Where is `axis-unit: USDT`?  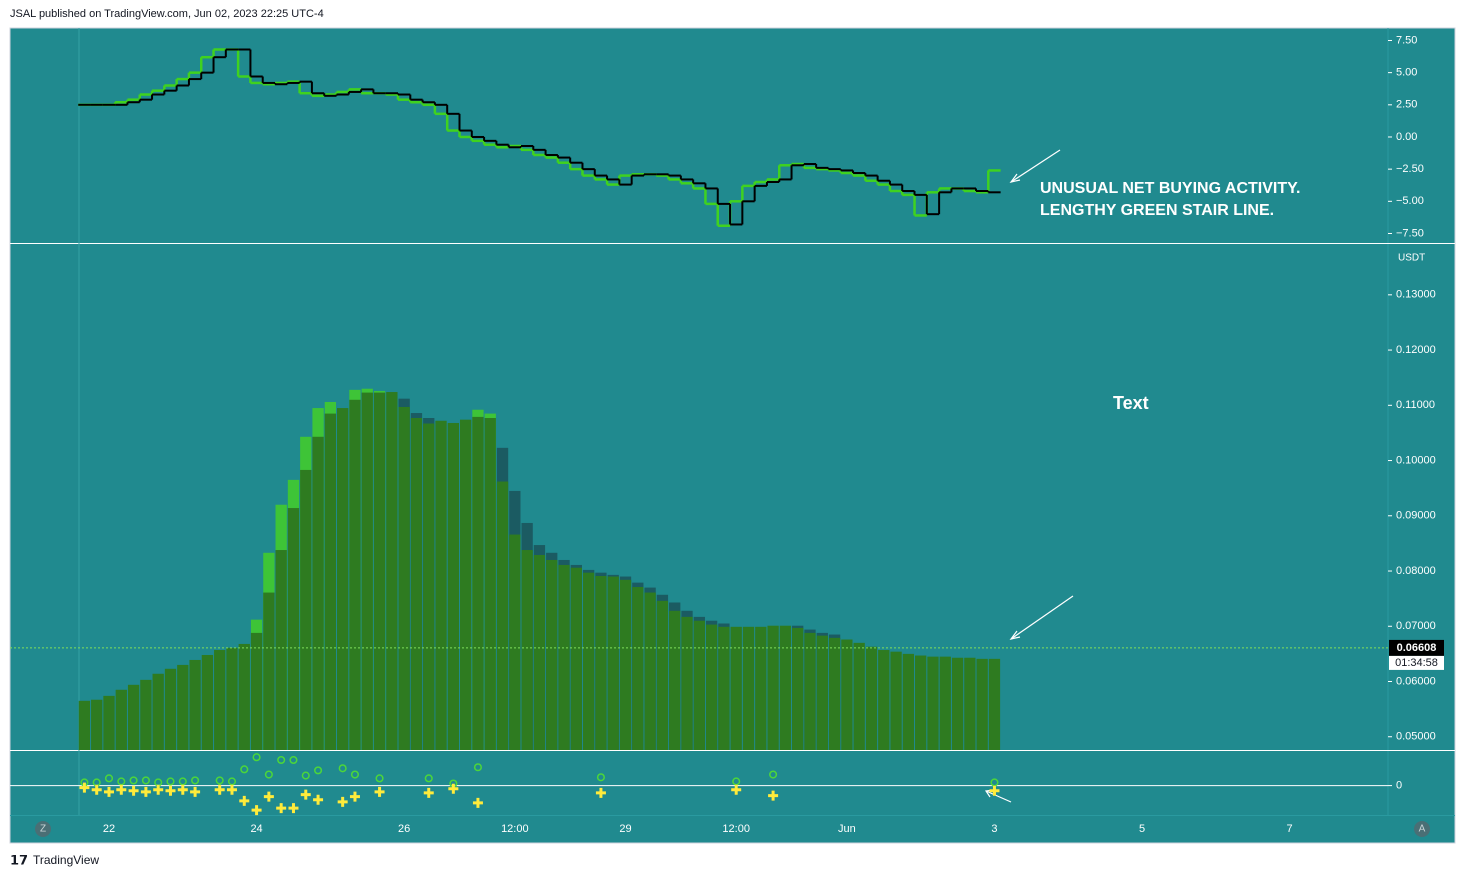 axis-unit: USDT is located at coordinates (1411, 258).